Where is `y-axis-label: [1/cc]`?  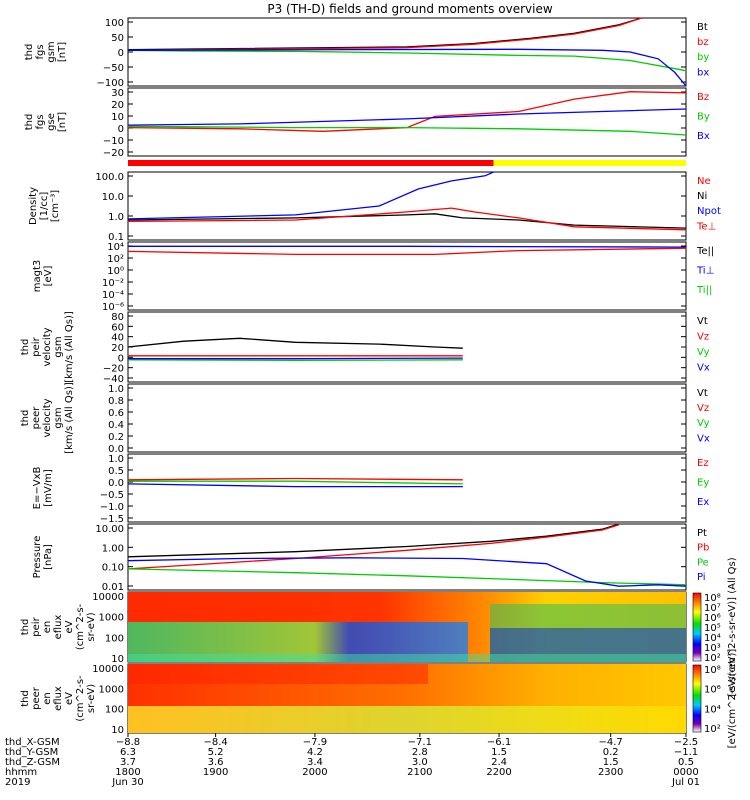
y-axis-label: [1/cc] is located at coordinates (44, 206).